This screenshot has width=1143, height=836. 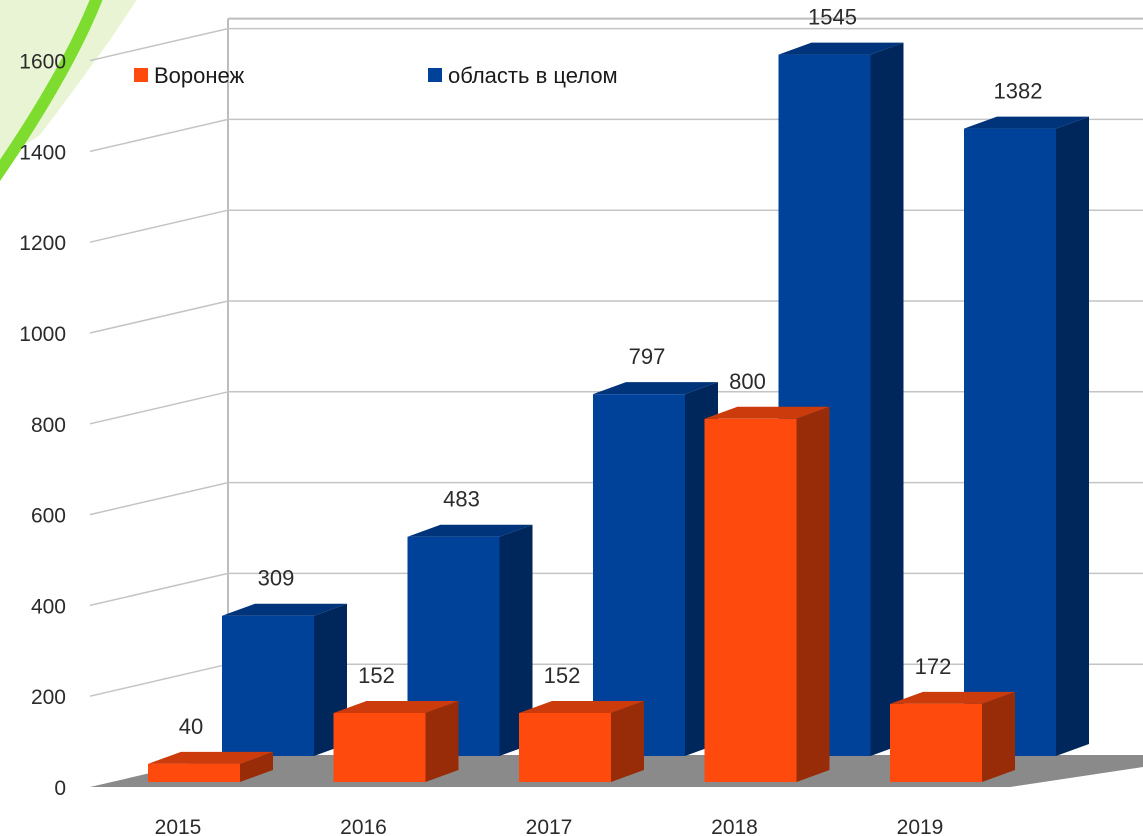 What do you see at coordinates (734, 826) in the screenshot?
I see `x-tick-label: 2018` at bounding box center [734, 826].